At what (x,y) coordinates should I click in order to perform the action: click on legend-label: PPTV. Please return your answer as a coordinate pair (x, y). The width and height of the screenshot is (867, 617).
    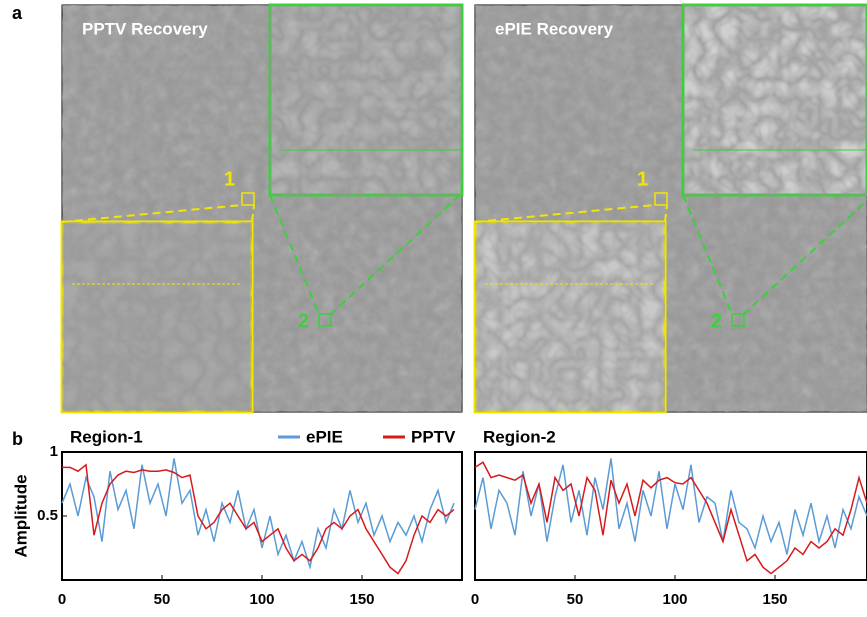
    Looking at the image, I should click on (433, 436).